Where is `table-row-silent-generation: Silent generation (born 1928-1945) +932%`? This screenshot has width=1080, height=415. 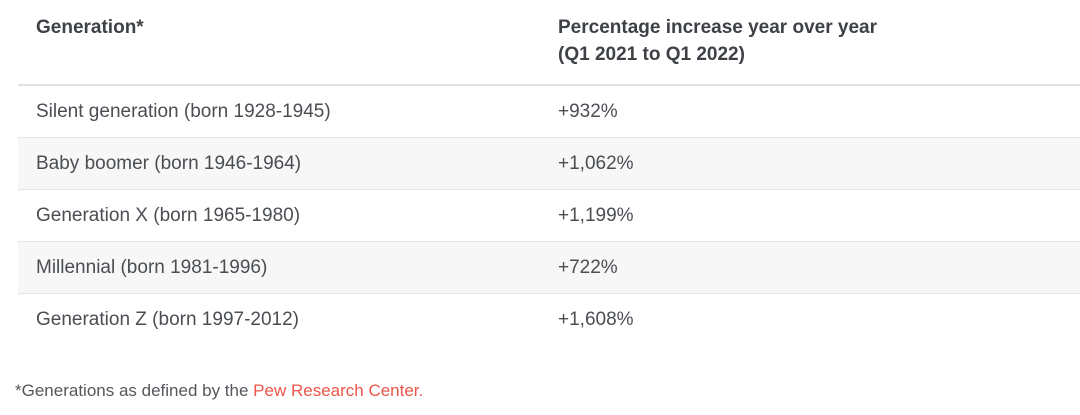
table-row-silent-generation: Silent generation (born 1928-1945) +932% is located at coordinates (549, 112).